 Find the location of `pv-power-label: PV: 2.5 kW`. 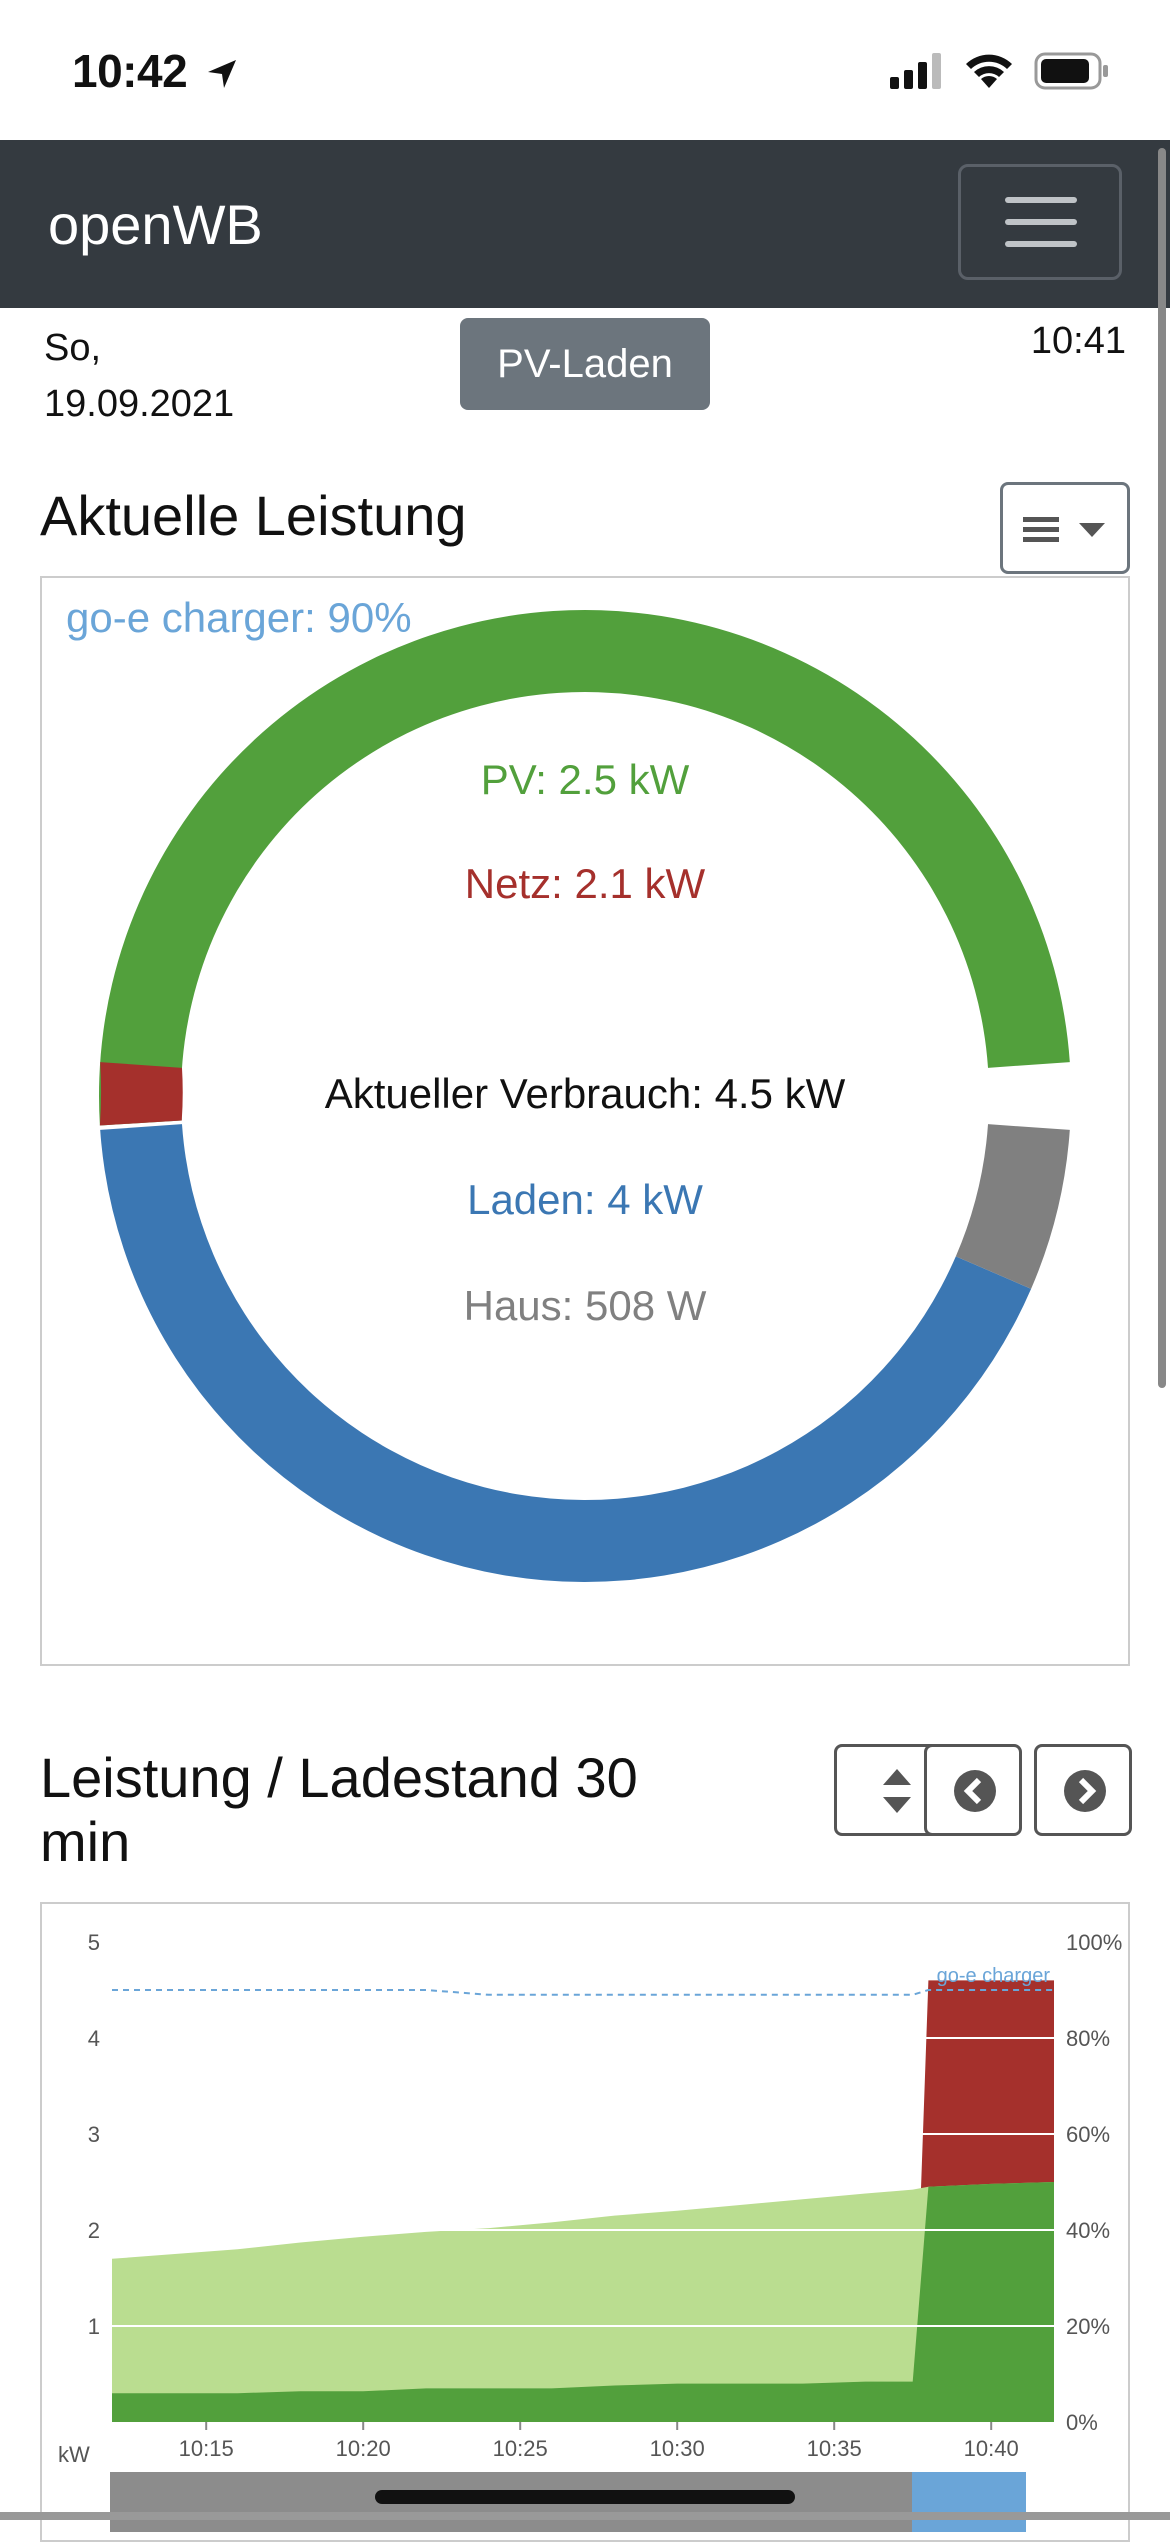

pv-power-label: PV: 2.5 kW is located at coordinates (585, 779).